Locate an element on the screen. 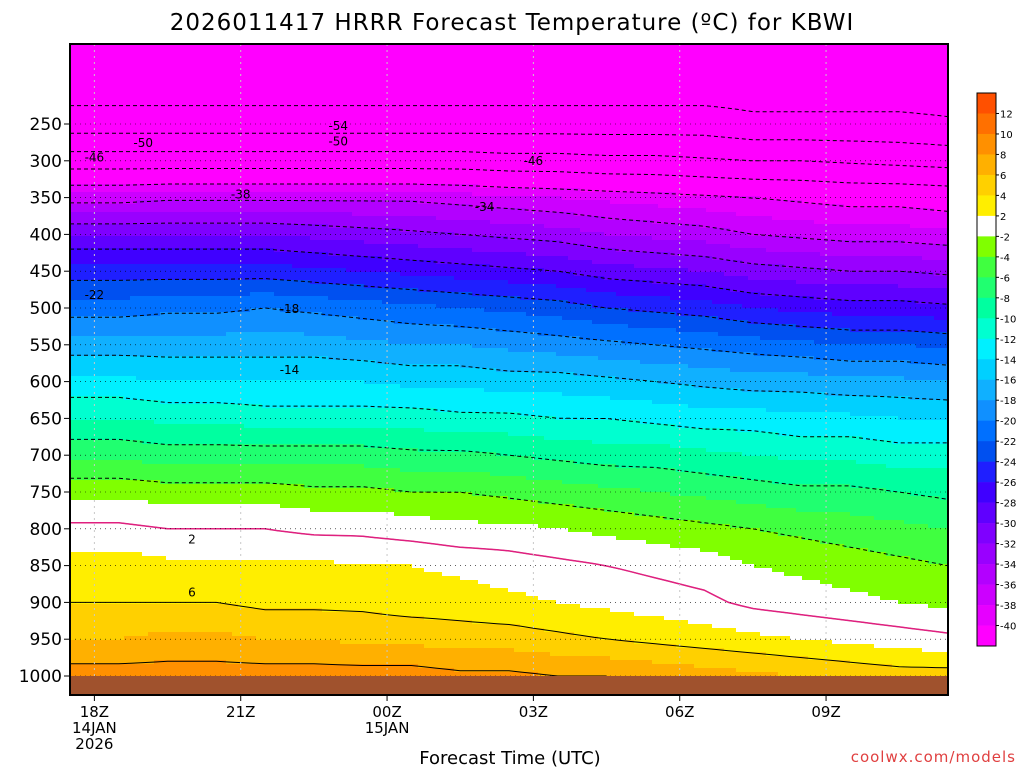 Image resolution: width=1024 pixels, height=768 pixels. temp-cell-1904 is located at coordinates (139, 490).